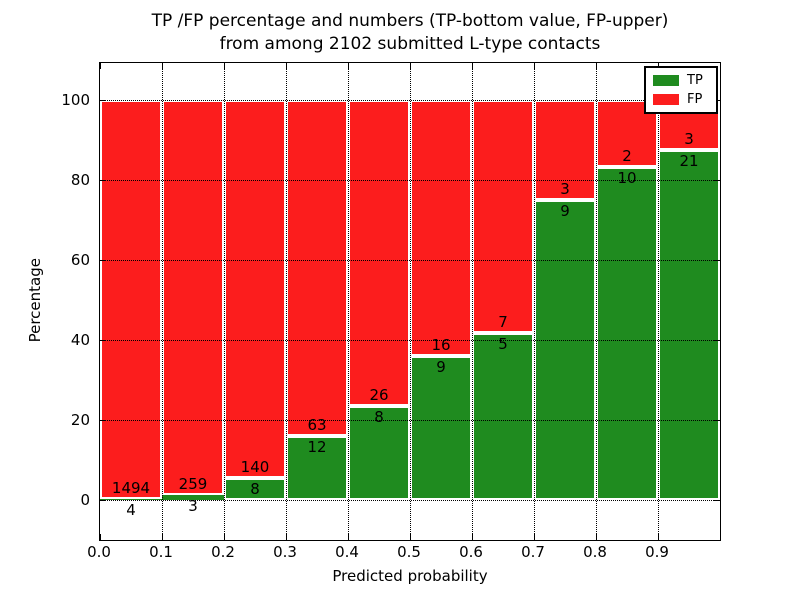 Image resolution: width=800 pixels, height=600 pixels. Describe the element at coordinates (533, 552) in the screenshot. I see `x-tick-label: 0.7` at that location.